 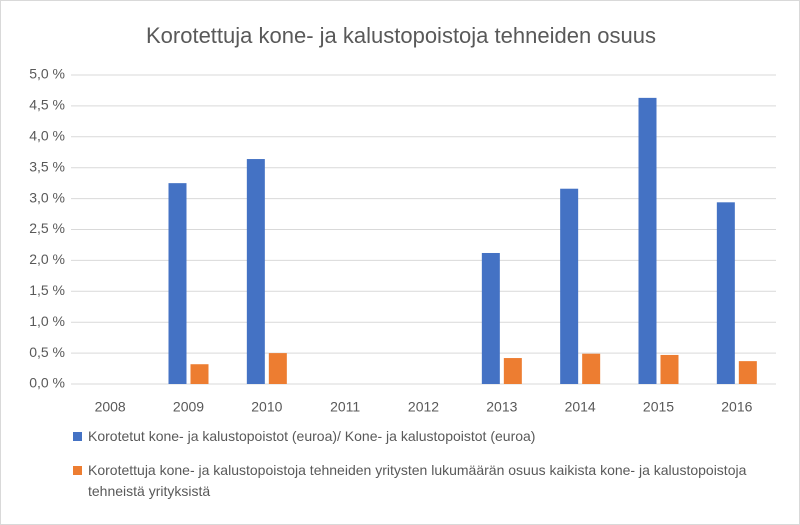 I want to click on y-tick-label: 0,0 %, so click(x=47, y=383).